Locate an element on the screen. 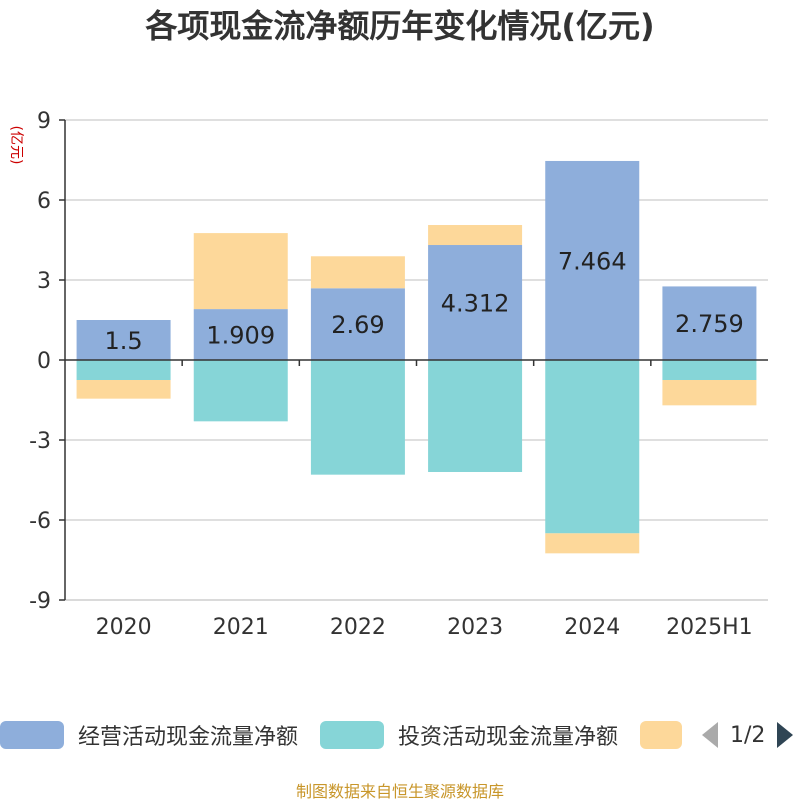 Image resolution: width=800 pixels, height=802 pixels. y-tick-label: -3 is located at coordinates (40, 441).